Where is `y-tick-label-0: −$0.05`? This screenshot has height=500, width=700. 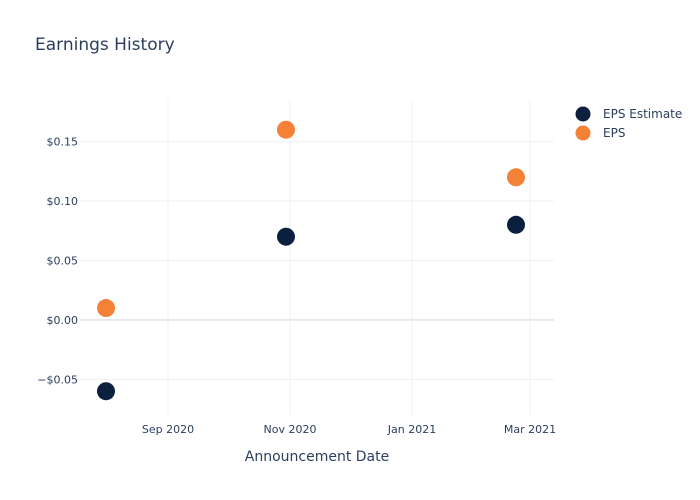 y-tick-label-0: −$0.05 is located at coordinates (57, 379).